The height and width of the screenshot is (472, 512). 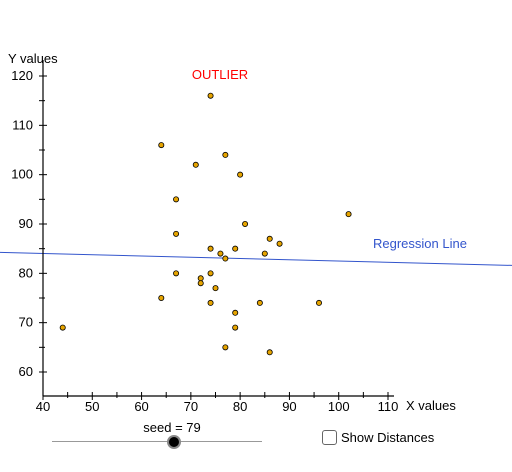 What do you see at coordinates (26, 371) in the screenshot?
I see `y-tick-label: 60` at bounding box center [26, 371].